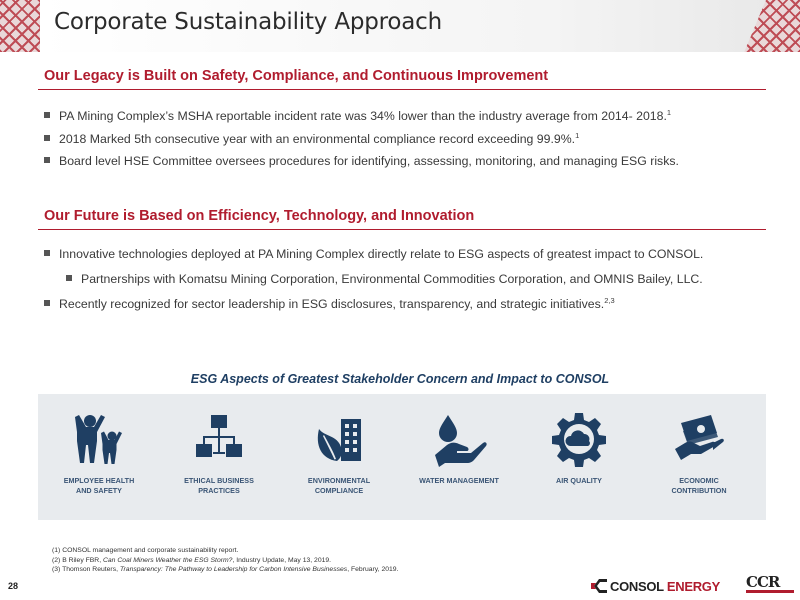  I want to click on money-hand-icon, so click(699, 437).